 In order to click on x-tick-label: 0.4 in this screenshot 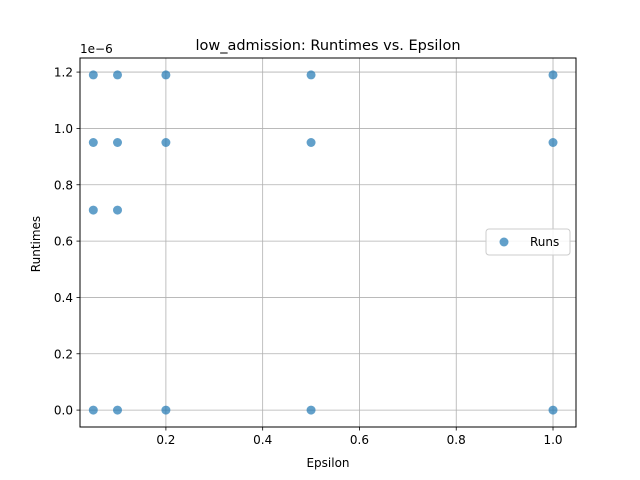, I will do `click(262, 440)`.